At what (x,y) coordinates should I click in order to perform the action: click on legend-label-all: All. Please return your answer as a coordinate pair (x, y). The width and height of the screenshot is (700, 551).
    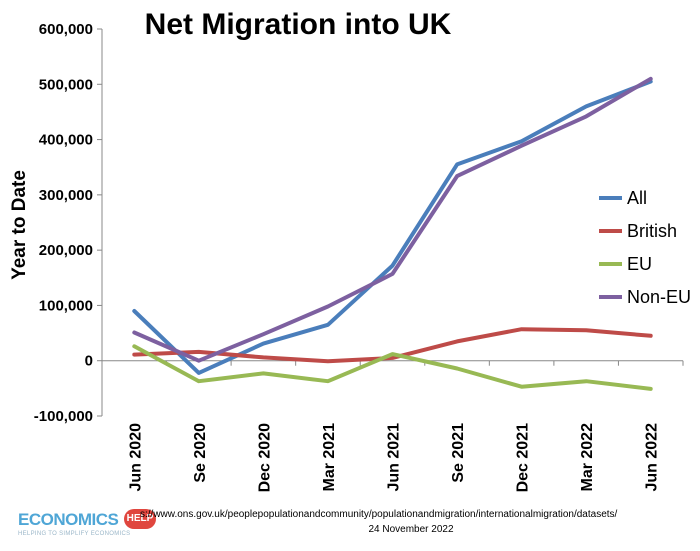
    Looking at the image, I should click on (637, 198).